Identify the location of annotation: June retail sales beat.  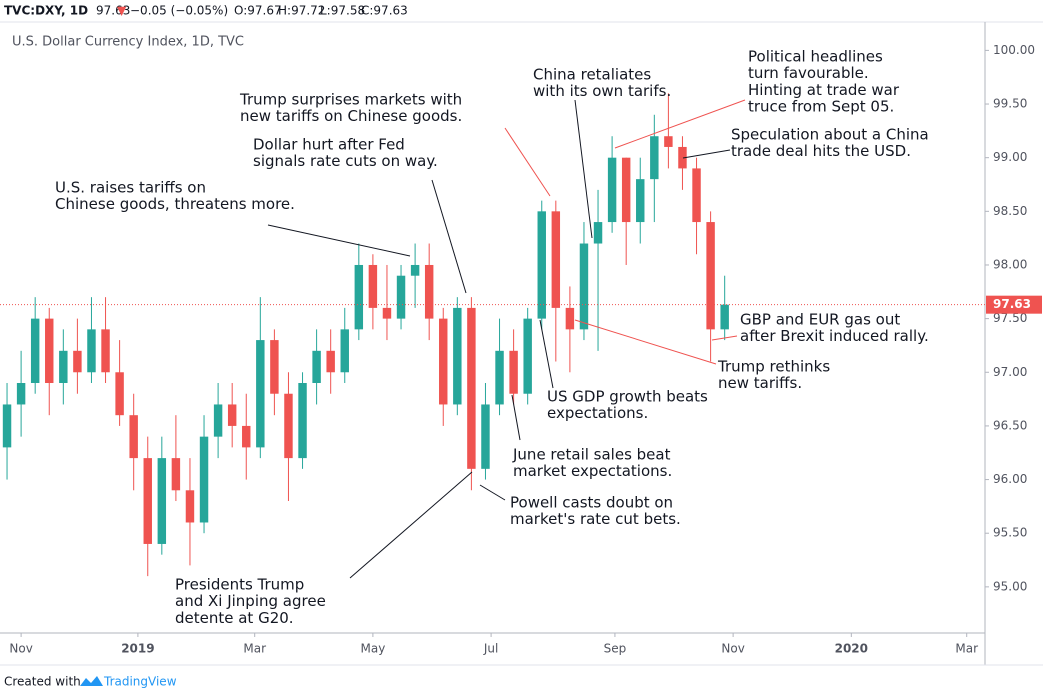
(591, 455).